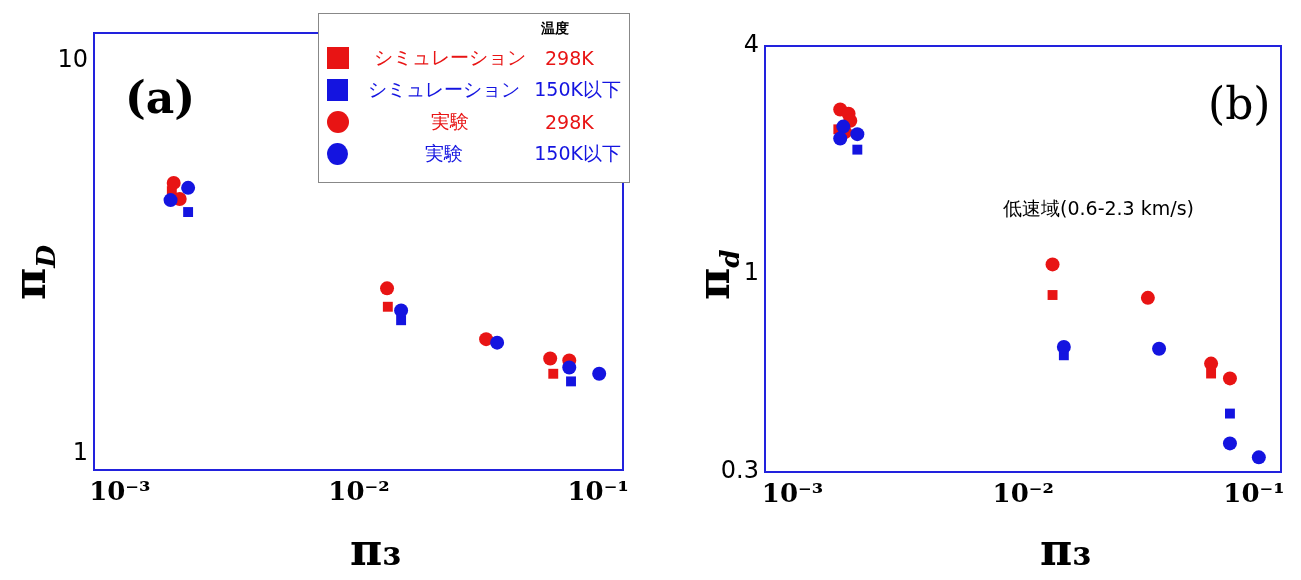 This screenshot has width=1301, height=580. Describe the element at coordinates (160, 97) in the screenshot. I see `annotation: (a)` at that location.